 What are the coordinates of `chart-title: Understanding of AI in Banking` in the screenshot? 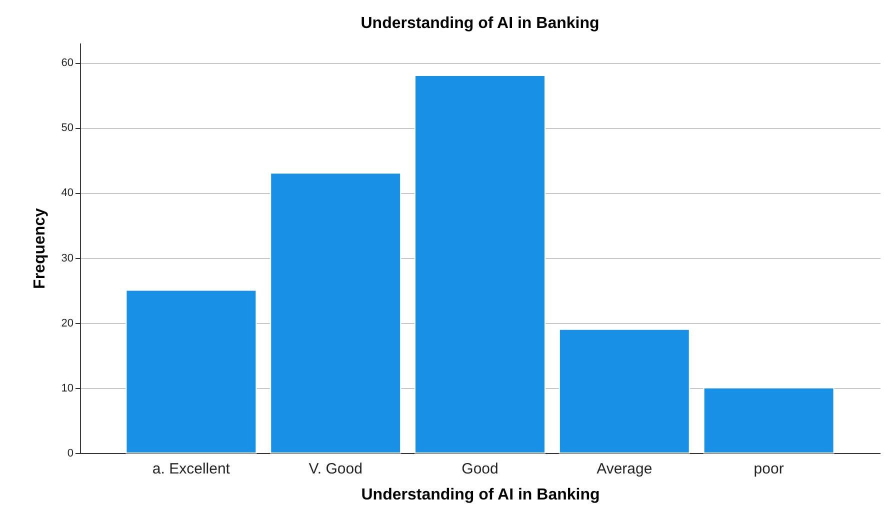 It's located at (480, 23).